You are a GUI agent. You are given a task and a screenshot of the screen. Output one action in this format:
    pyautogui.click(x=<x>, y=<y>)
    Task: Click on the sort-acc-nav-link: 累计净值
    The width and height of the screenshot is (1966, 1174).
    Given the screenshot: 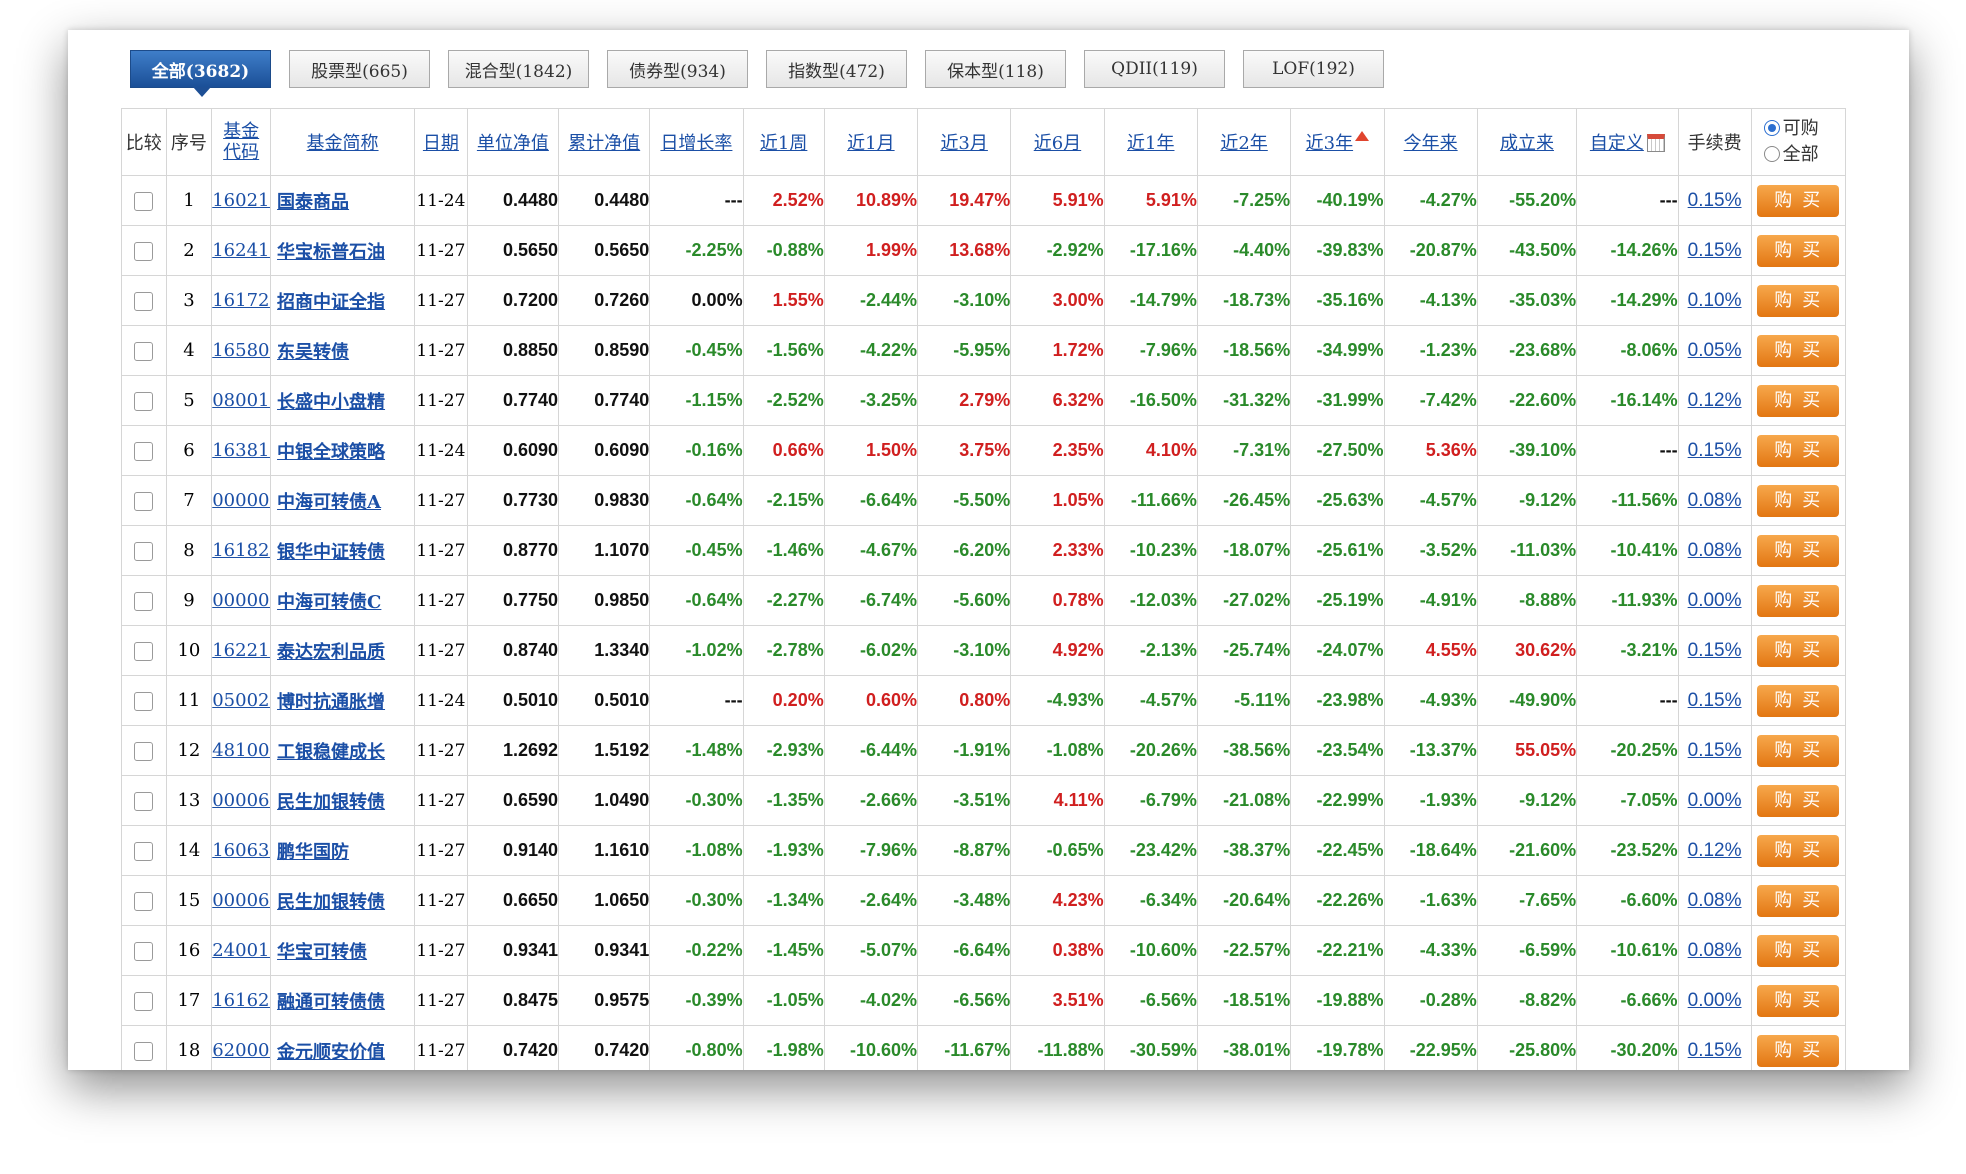 What is the action you would take?
    pyautogui.click(x=604, y=143)
    